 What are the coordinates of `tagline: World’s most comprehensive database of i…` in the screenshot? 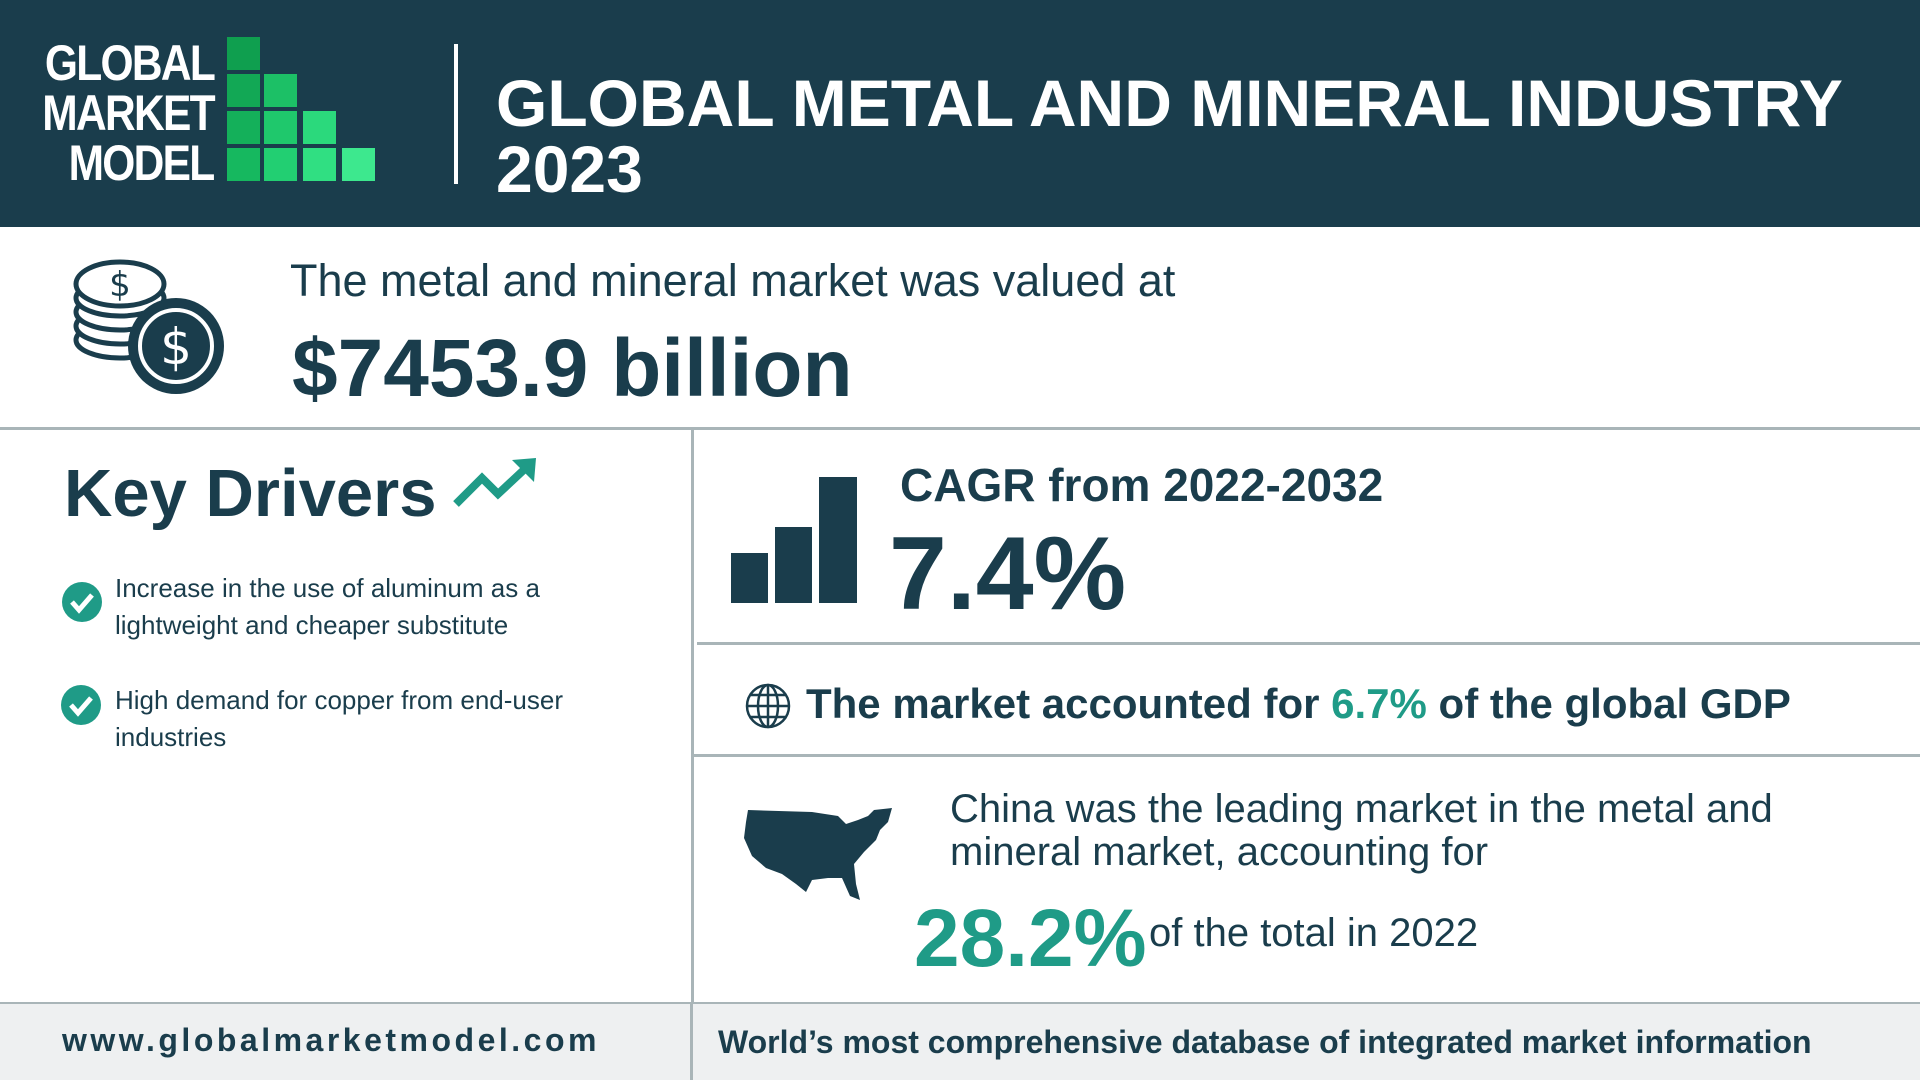 It's located at (1265, 1042).